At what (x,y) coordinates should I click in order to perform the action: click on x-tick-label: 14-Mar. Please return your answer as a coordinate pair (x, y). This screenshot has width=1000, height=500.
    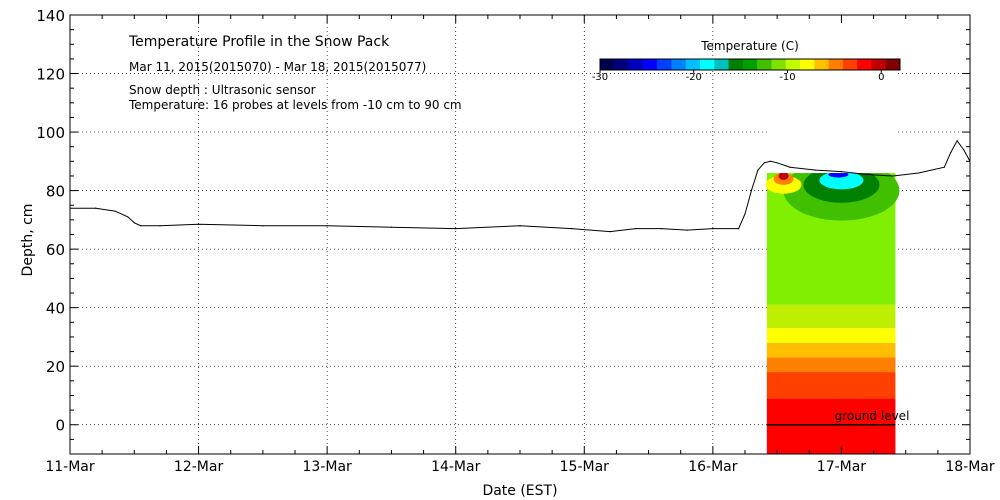
    Looking at the image, I should click on (456, 467).